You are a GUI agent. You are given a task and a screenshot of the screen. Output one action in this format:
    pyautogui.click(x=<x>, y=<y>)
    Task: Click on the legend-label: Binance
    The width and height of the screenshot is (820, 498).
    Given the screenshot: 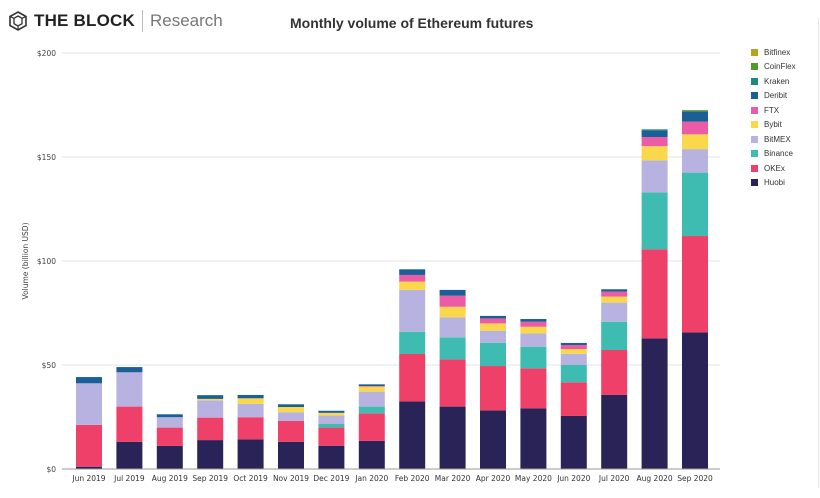 What is the action you would take?
    pyautogui.click(x=778, y=154)
    